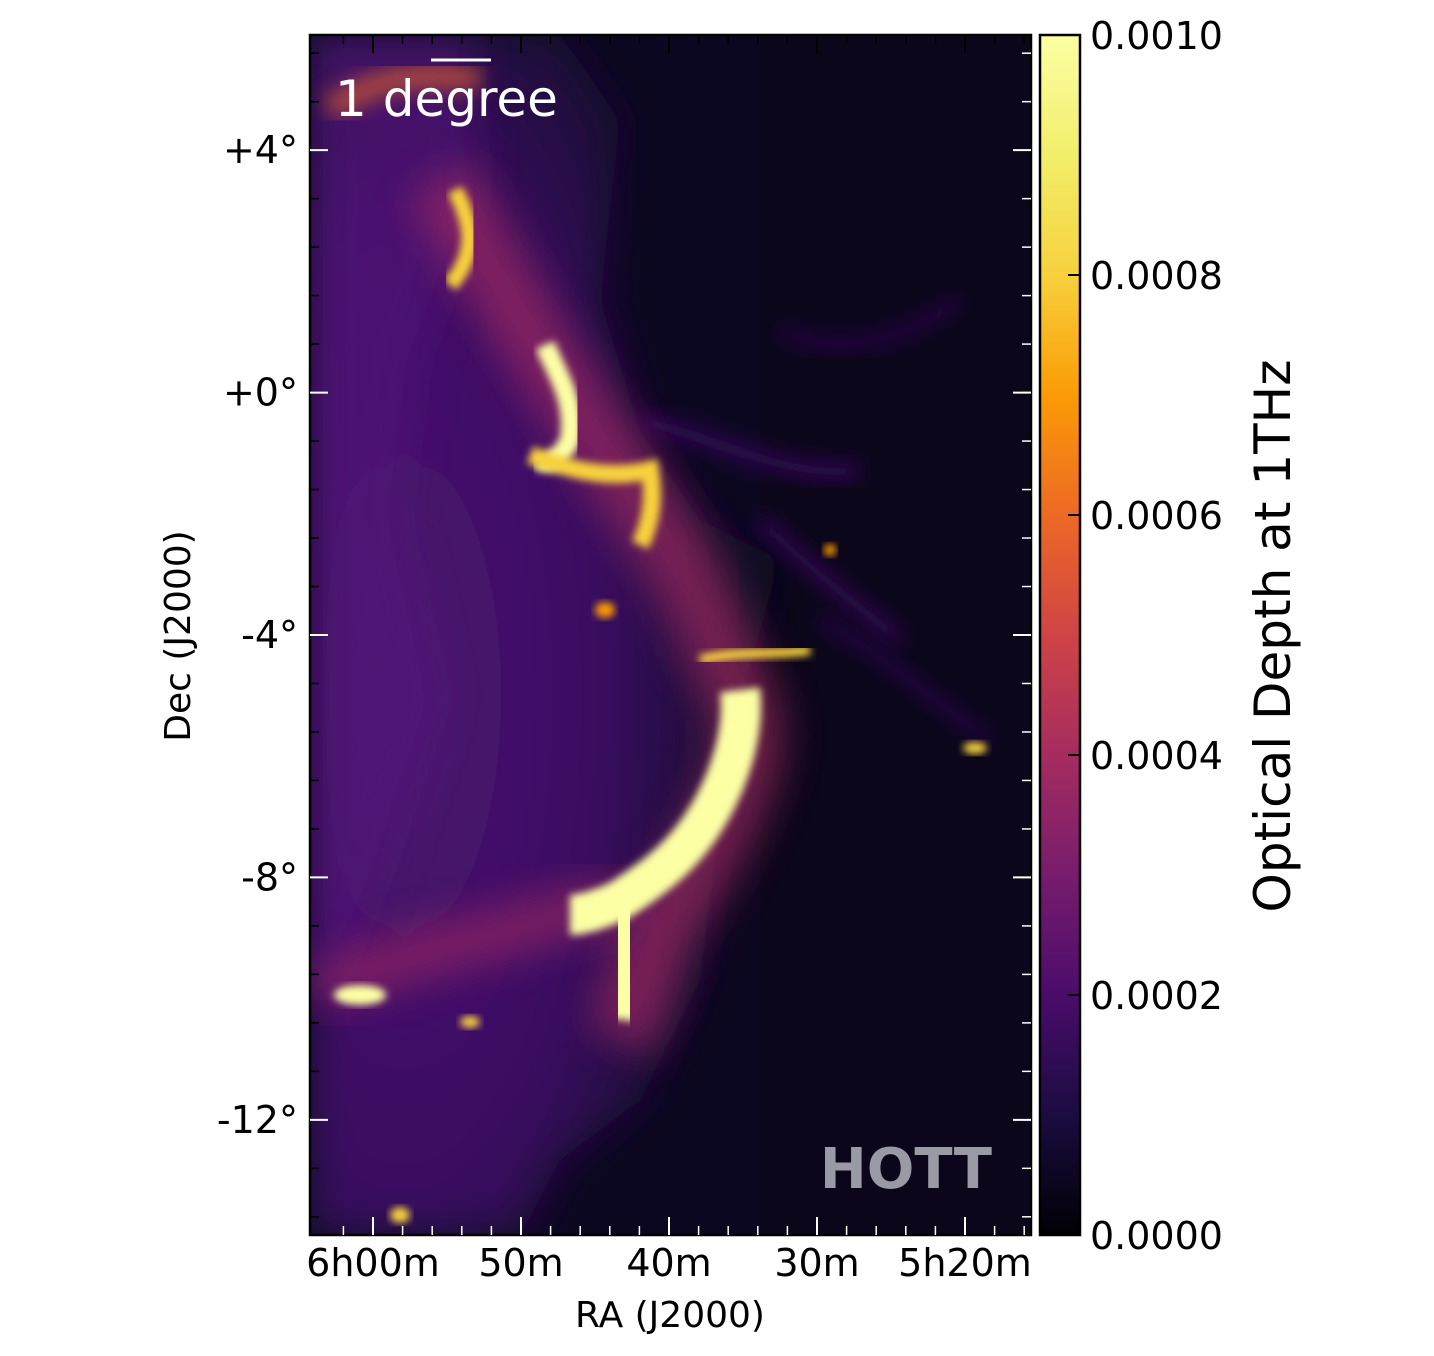 This screenshot has height=1356, width=1434. I want to click on y-tick-label: -8°, so click(269, 877).